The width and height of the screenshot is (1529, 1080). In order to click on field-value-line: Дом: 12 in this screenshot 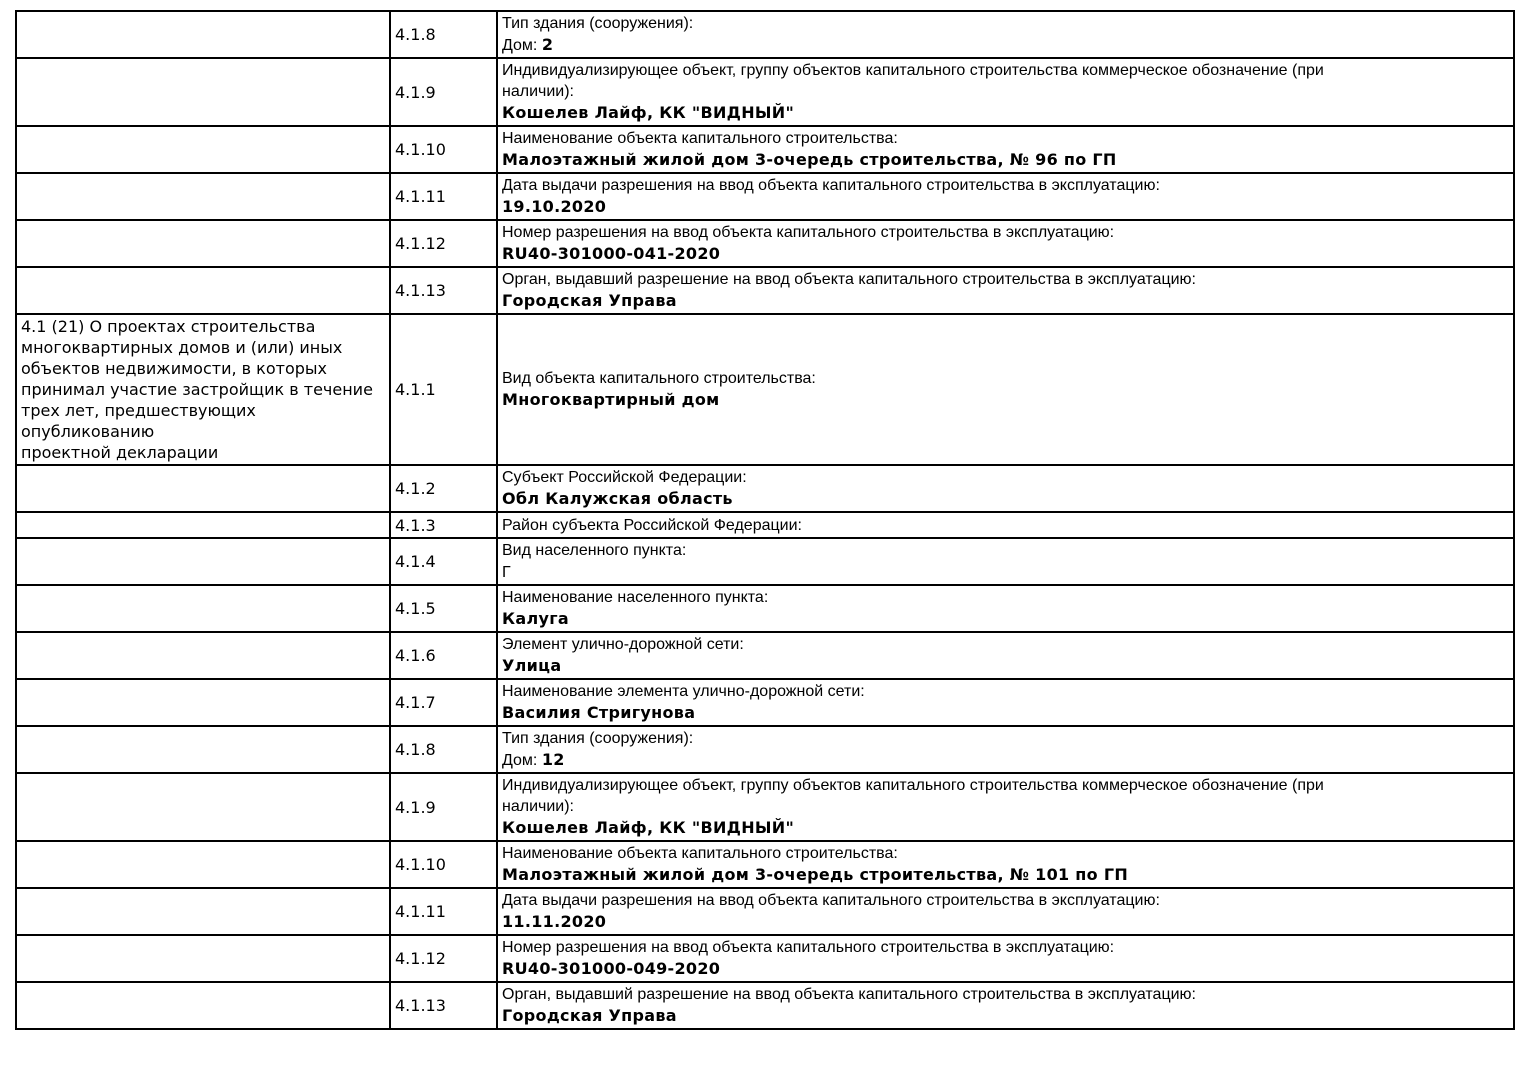, I will do `click(1005, 760)`.